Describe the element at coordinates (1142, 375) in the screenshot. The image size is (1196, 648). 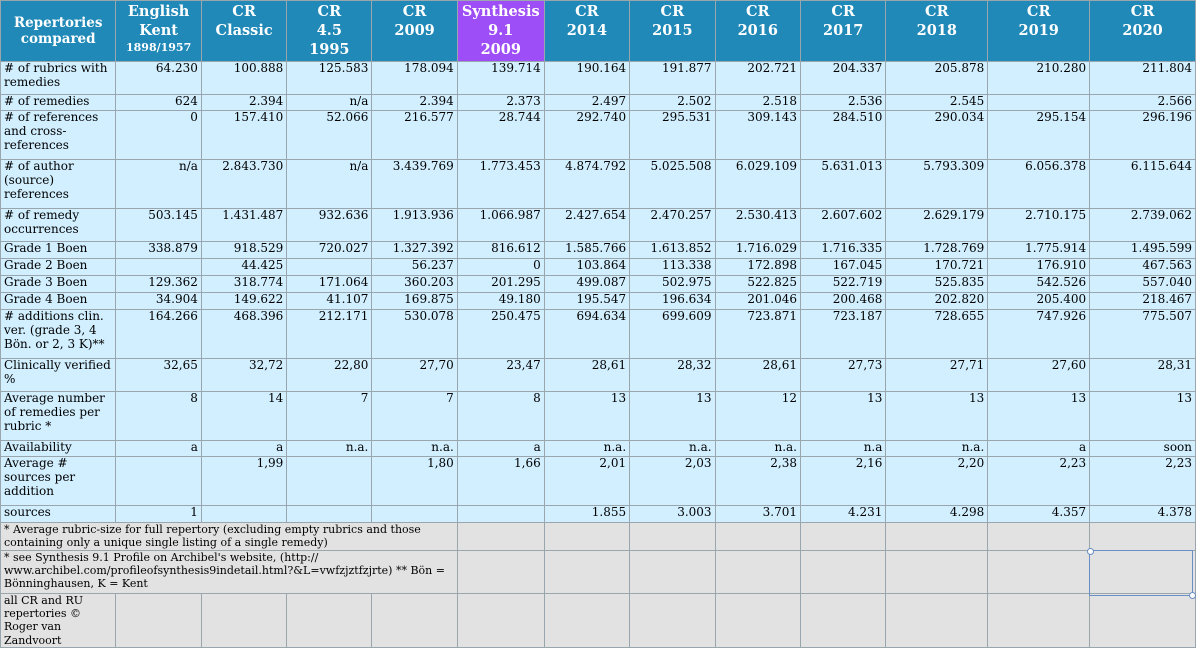
I see `table-cell: 28,31` at that location.